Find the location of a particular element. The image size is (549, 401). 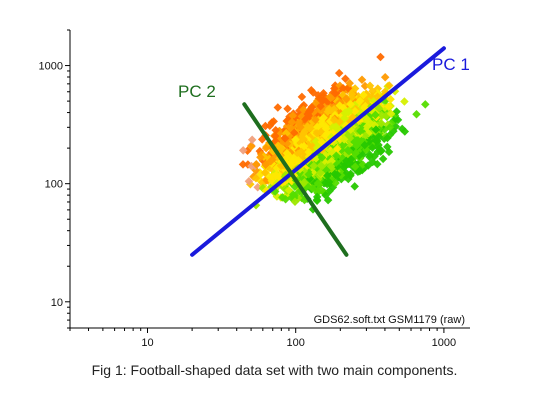

x-tick-label: 1000 is located at coordinates (444, 343).